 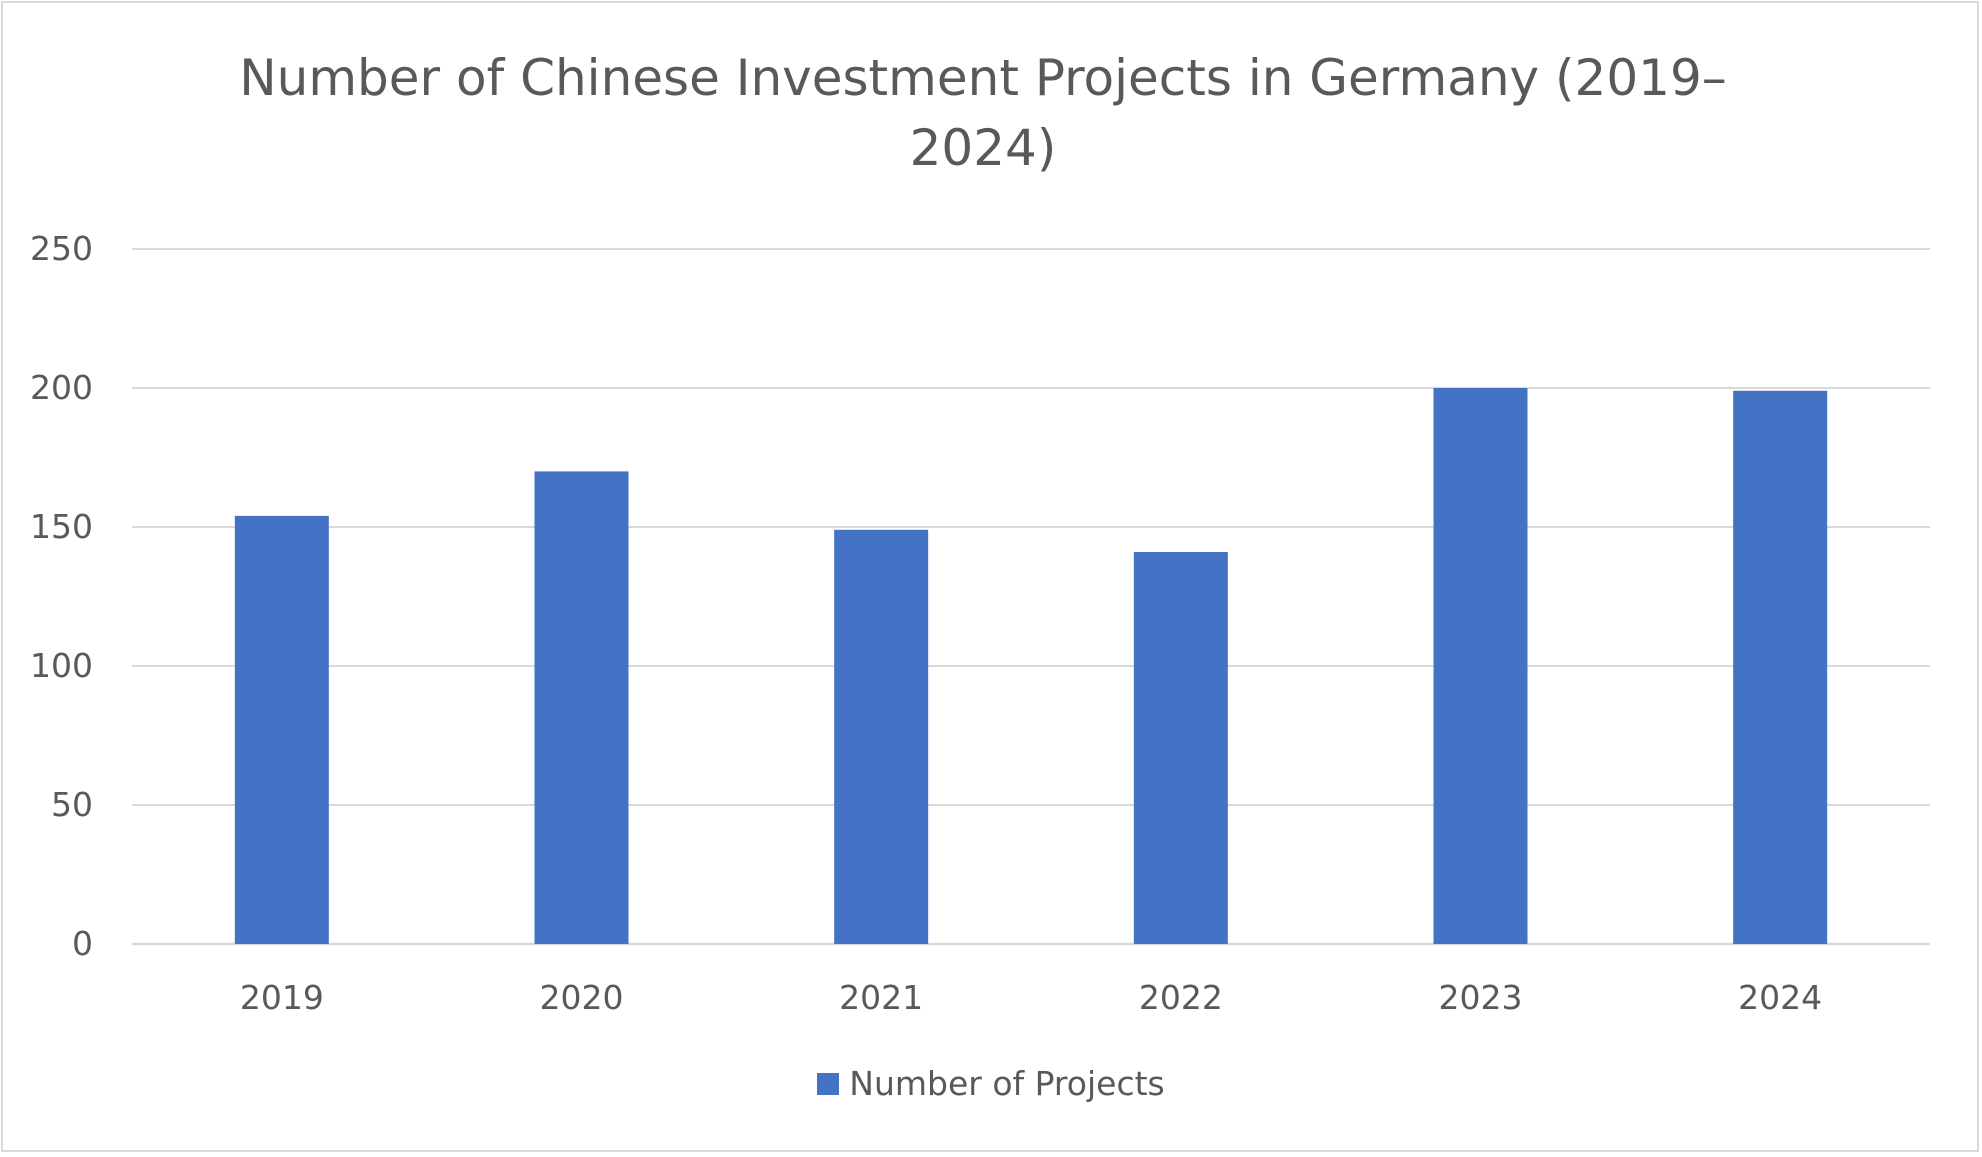 What do you see at coordinates (282, 997) in the screenshot?
I see `x-tick-label-2019: 2019` at bounding box center [282, 997].